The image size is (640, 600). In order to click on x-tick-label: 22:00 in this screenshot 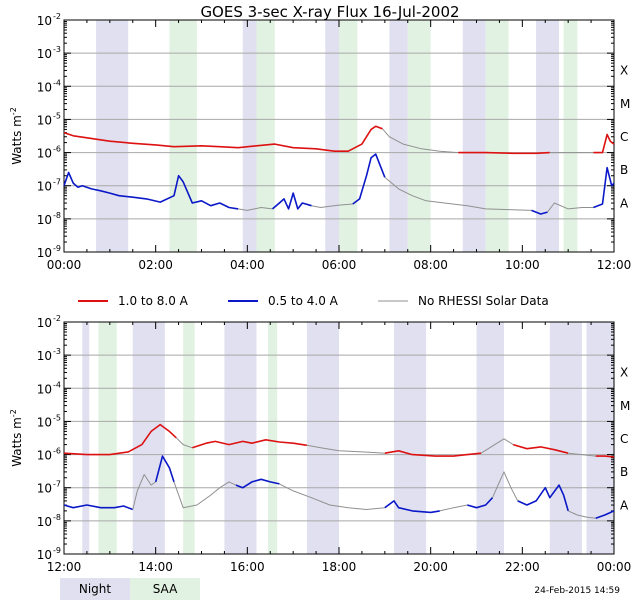, I will do `click(522, 567)`.